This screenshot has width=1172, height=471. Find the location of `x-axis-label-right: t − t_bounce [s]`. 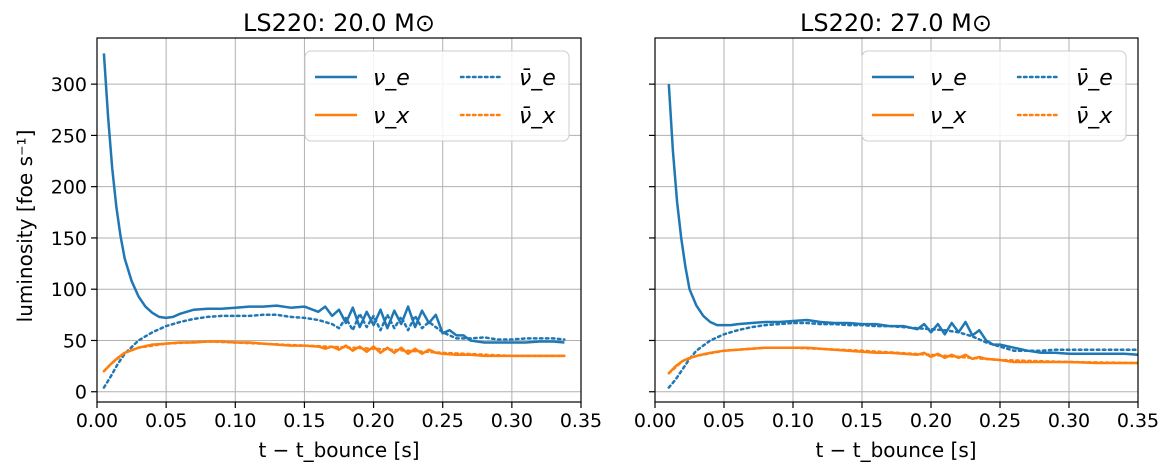

x-axis-label-right: t − t_bounce [s] is located at coordinates (895, 450).